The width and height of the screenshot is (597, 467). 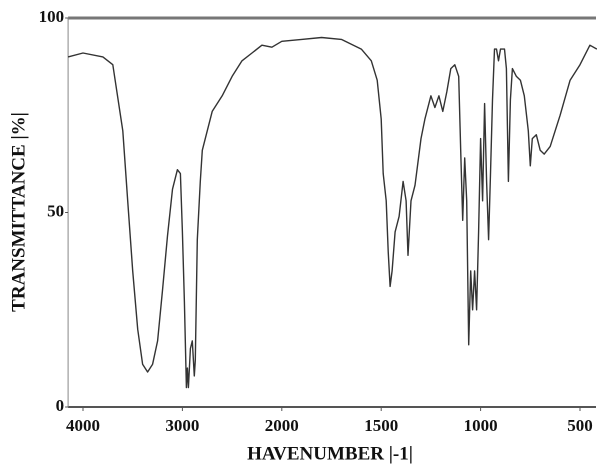 What do you see at coordinates (18, 212) in the screenshot?
I see `y-axis-label: TRANSMITTANCE |%|` at bounding box center [18, 212].